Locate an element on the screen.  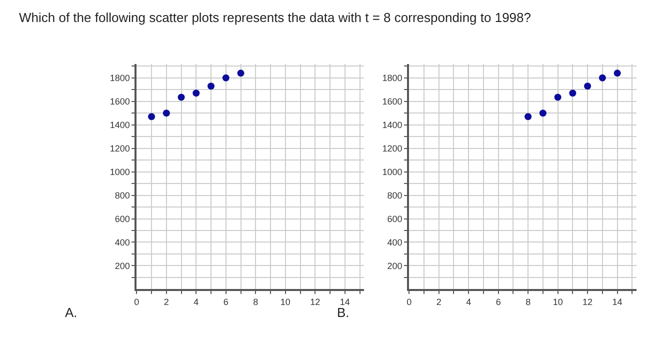
text: A. is located at coordinates (71, 312).